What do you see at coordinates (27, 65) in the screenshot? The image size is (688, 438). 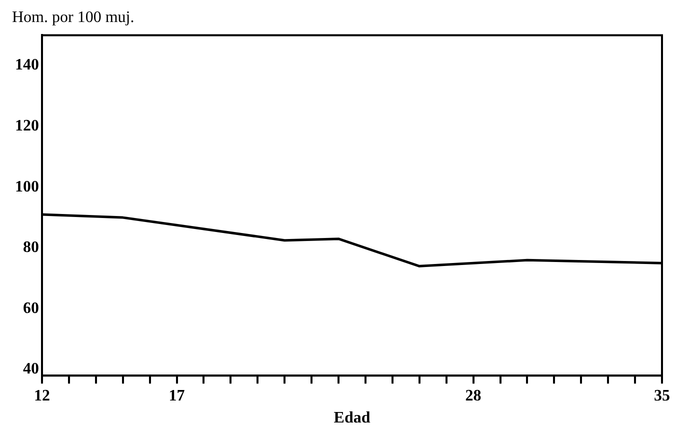 I see `y-tick-label: 140` at bounding box center [27, 65].